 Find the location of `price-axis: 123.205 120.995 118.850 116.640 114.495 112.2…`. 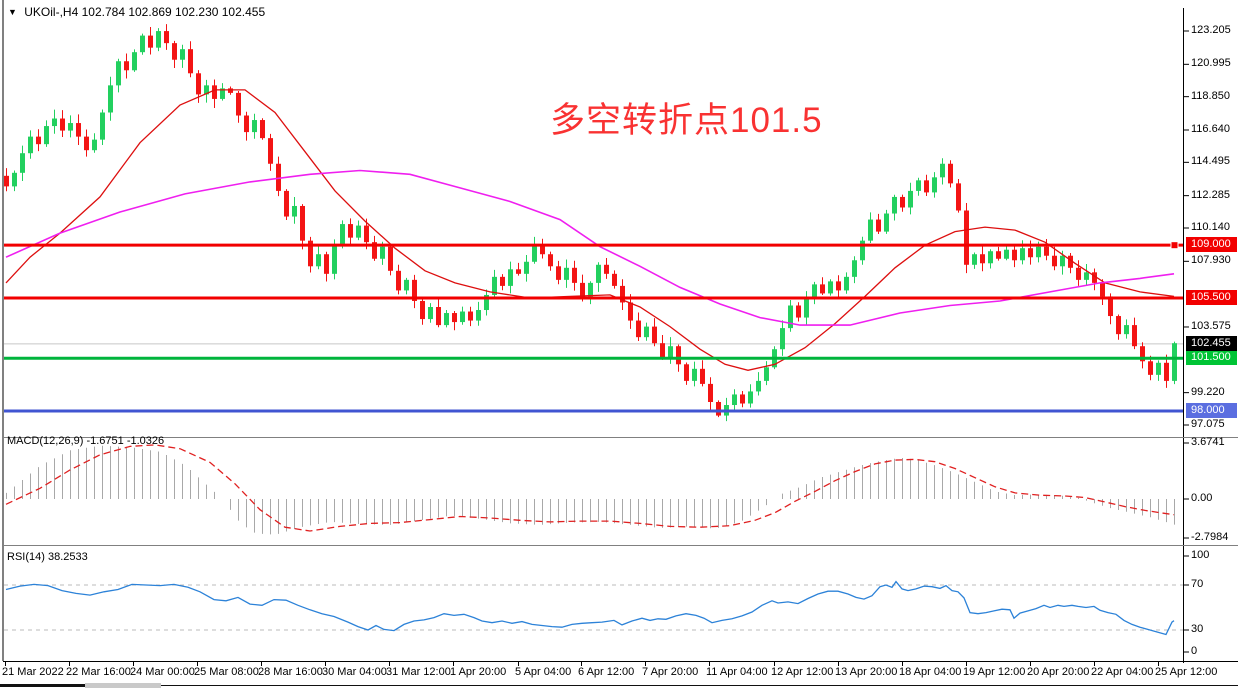

price-axis: 123.205 120.995 118.850 116.640 114.495 112.2… is located at coordinates (1210, 331).